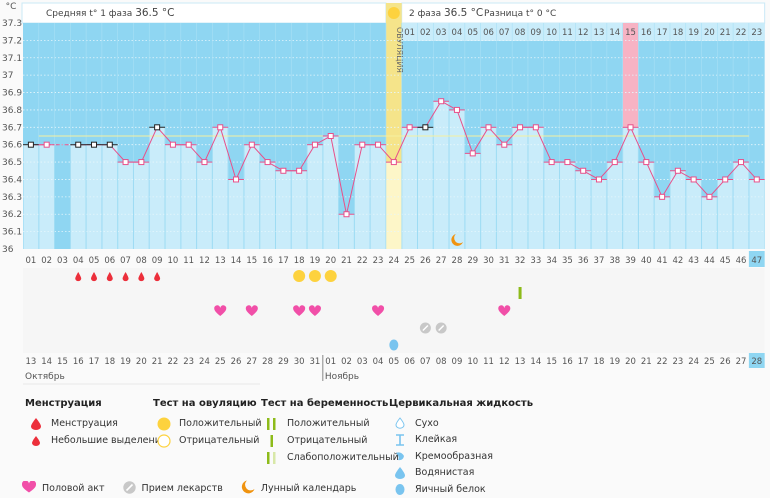 The height and width of the screenshot is (498, 770). I want to click on small-drop-icon, so click(36, 440).